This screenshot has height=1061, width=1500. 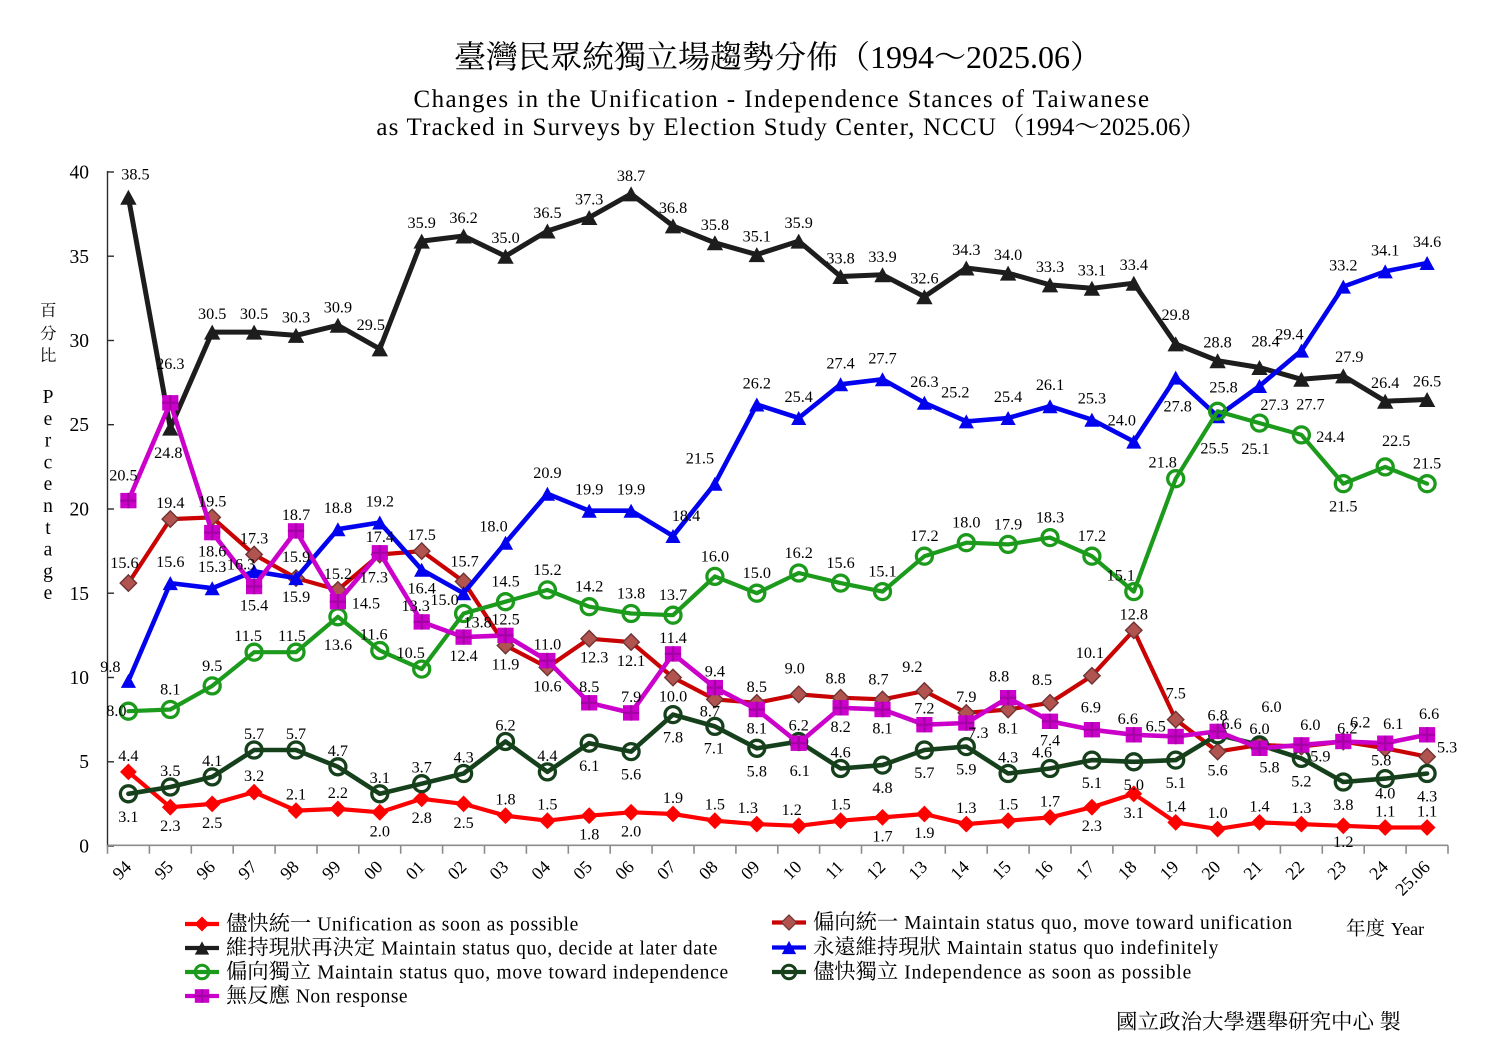 I want to click on svg-text: 7.1, so click(x=714, y=748).